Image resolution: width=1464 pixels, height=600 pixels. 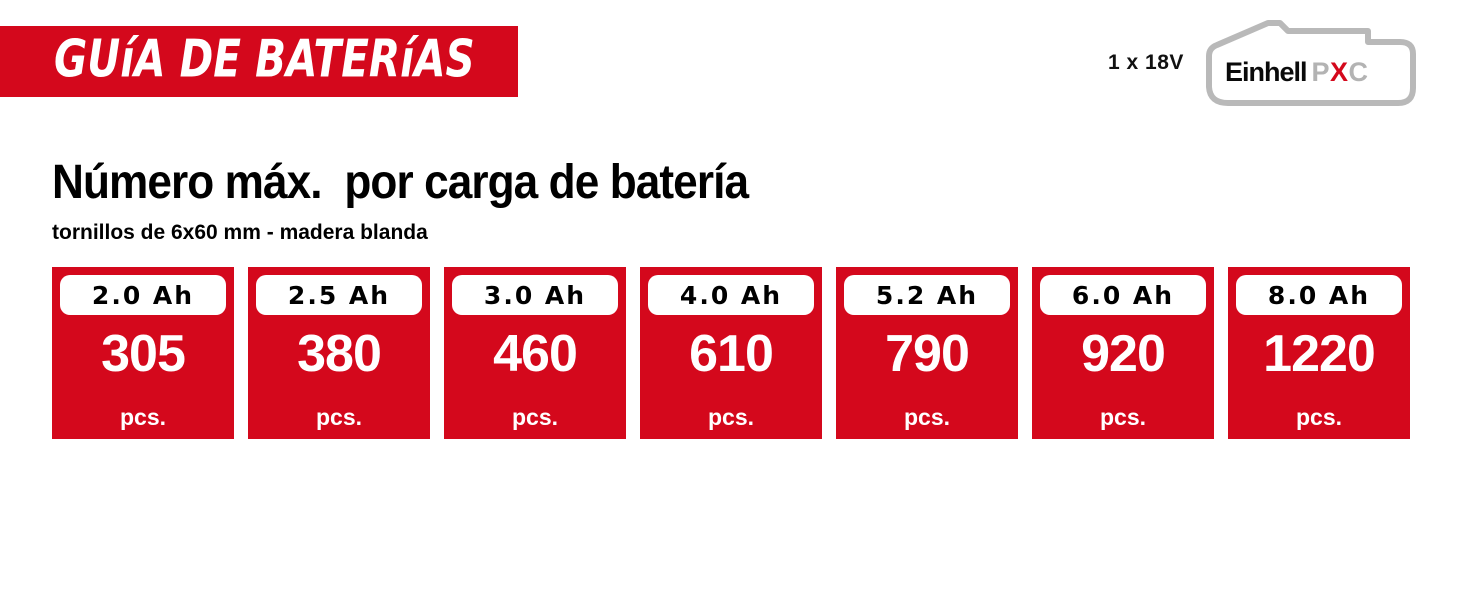 I want to click on battery-card-4-0ah: 4.0 Ah 610 pcs., so click(x=731, y=353).